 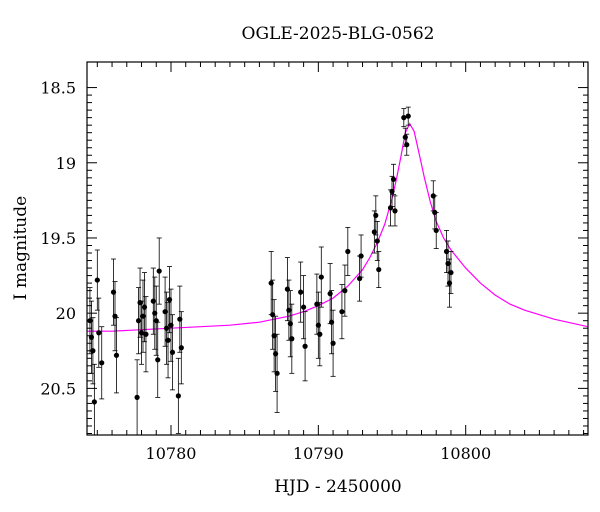 What do you see at coordinates (58, 88) in the screenshot?
I see `y-tick-label: 18.5` at bounding box center [58, 88].